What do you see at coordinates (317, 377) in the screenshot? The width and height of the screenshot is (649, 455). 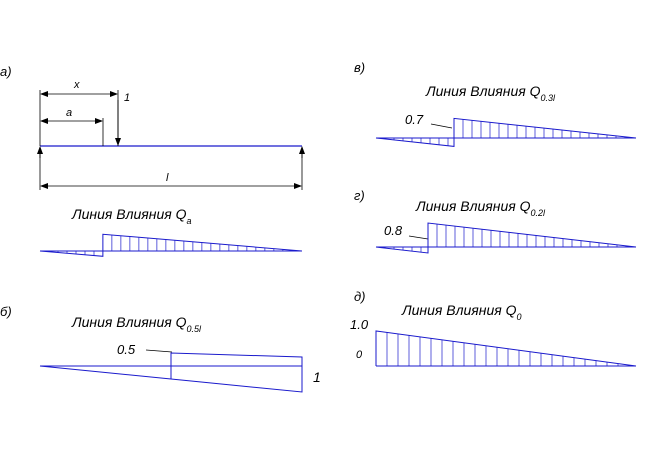 I see `end-value-1: 1` at bounding box center [317, 377].